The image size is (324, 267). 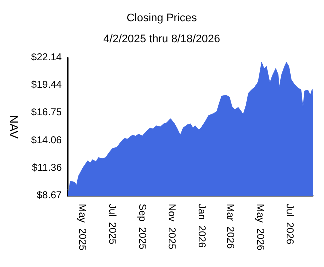 I want to click on x-tick-label: Jul 2025, so click(x=112, y=225).